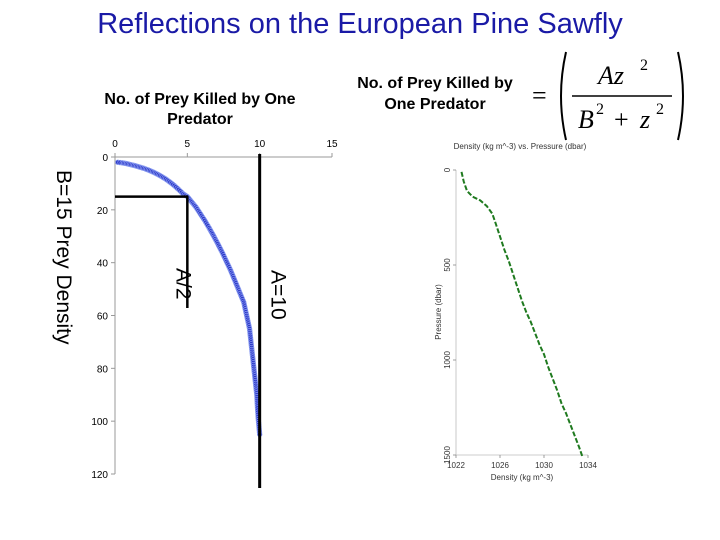 Image resolution: width=720 pixels, height=540 pixels. Describe the element at coordinates (105, 158) in the screenshot. I see `left-y-tick-label: 0` at that location.